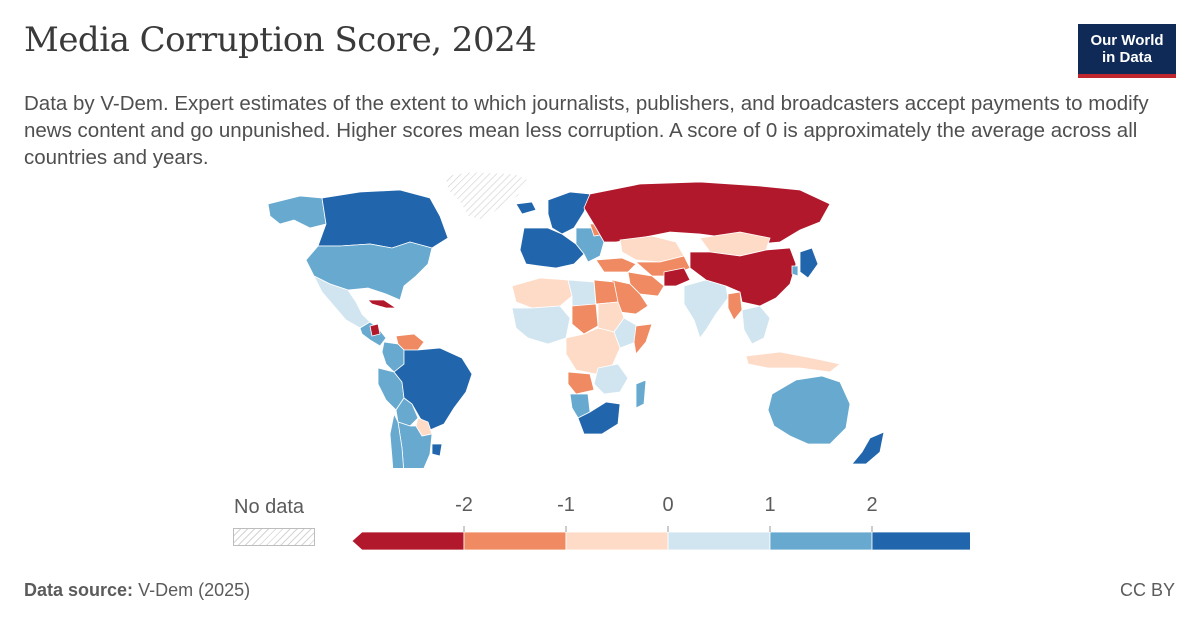 The image size is (1200, 627). I want to click on region-west-africa, so click(541, 325).